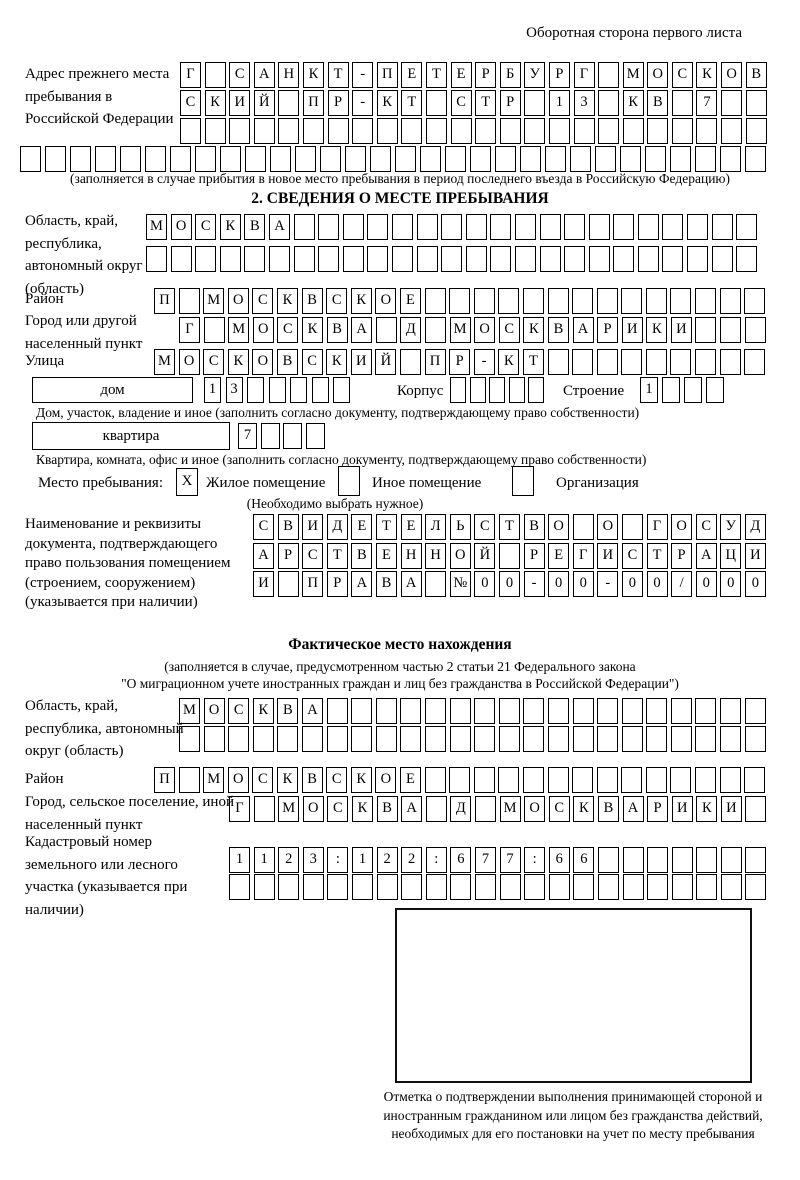  Describe the element at coordinates (706, 584) in the screenshot. I see `char-cell: 0` at that location.